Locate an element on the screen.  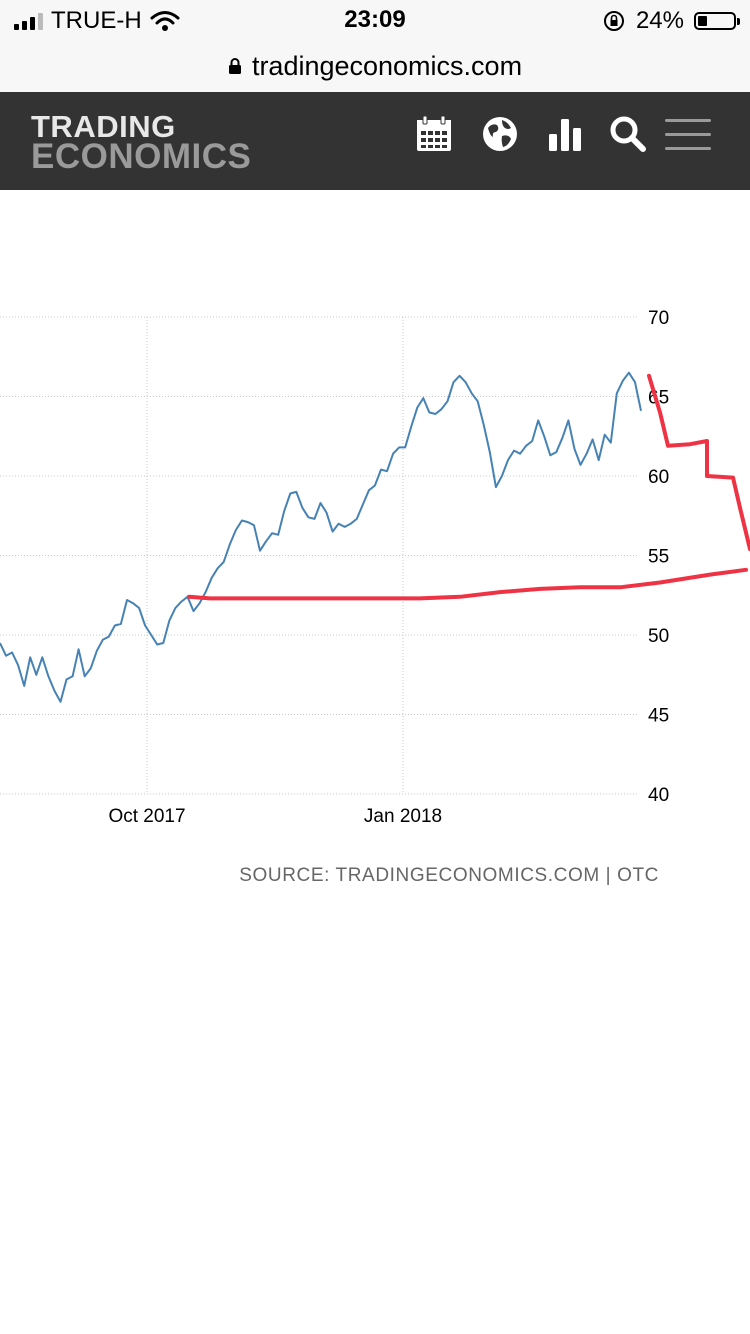
url-text: tradingeconomics.com is located at coordinates (387, 65).